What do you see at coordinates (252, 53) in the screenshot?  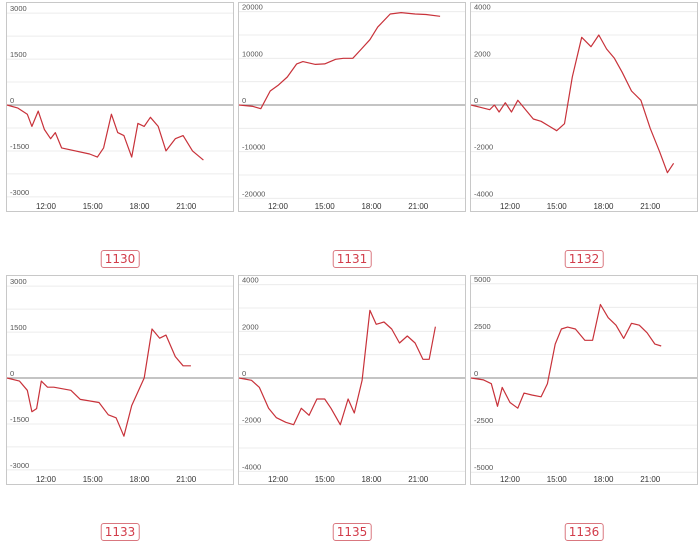 I see `y-tick-label: 10000` at bounding box center [252, 53].